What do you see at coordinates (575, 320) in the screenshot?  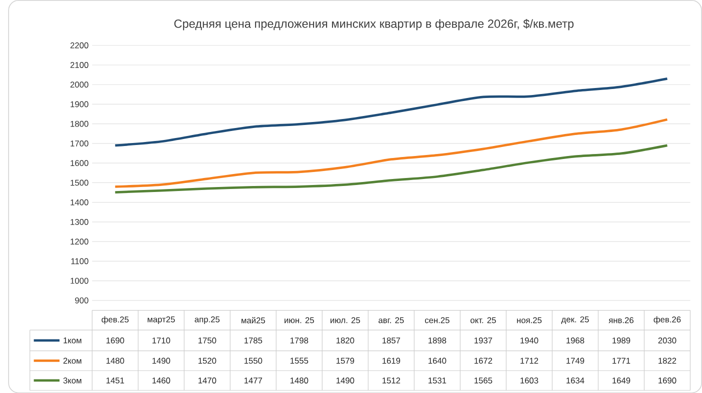 I see `x-tick-label: дек. 25` at bounding box center [575, 320].